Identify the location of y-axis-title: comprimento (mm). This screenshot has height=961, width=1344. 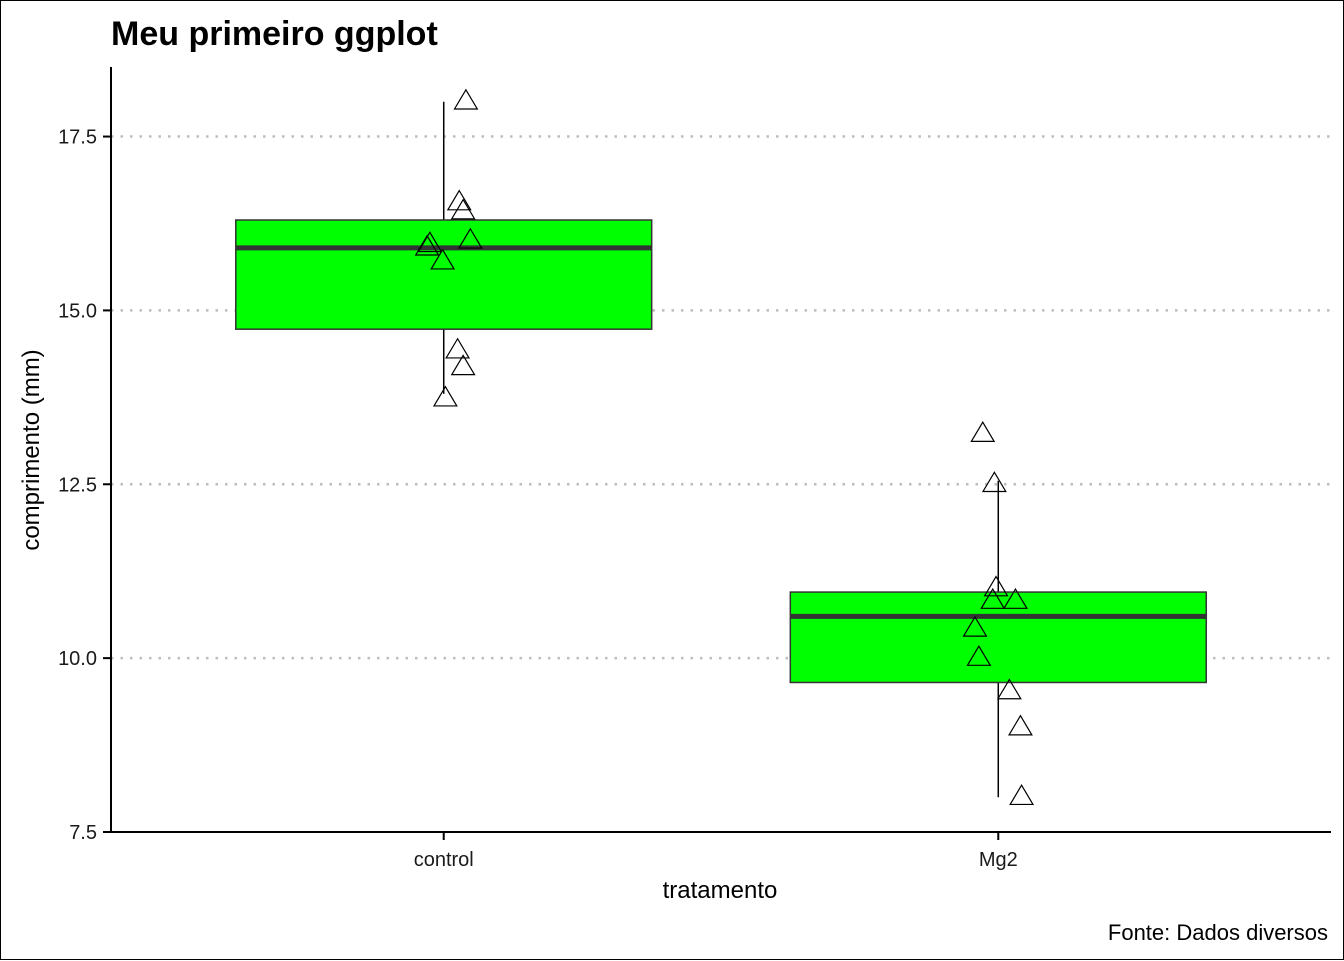
(31, 449).